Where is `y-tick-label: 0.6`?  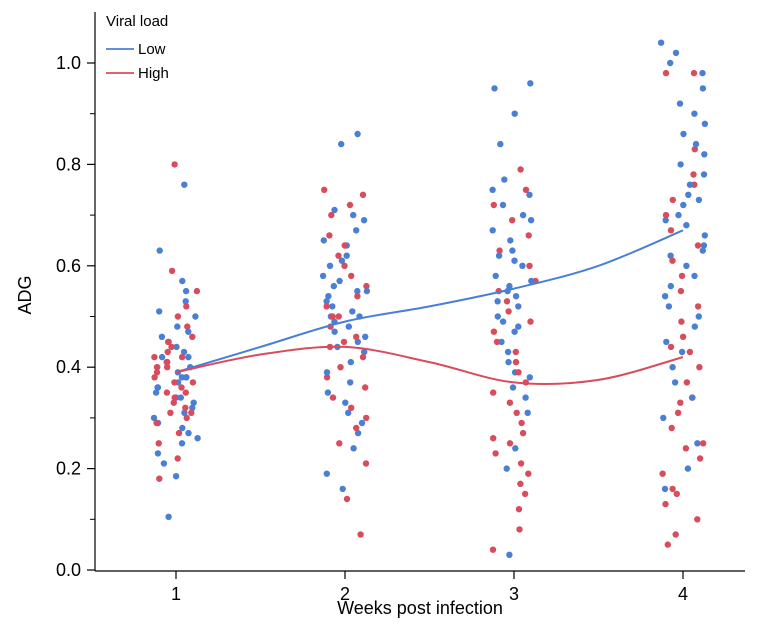
y-tick-label: 0.6 is located at coordinates (68, 266).